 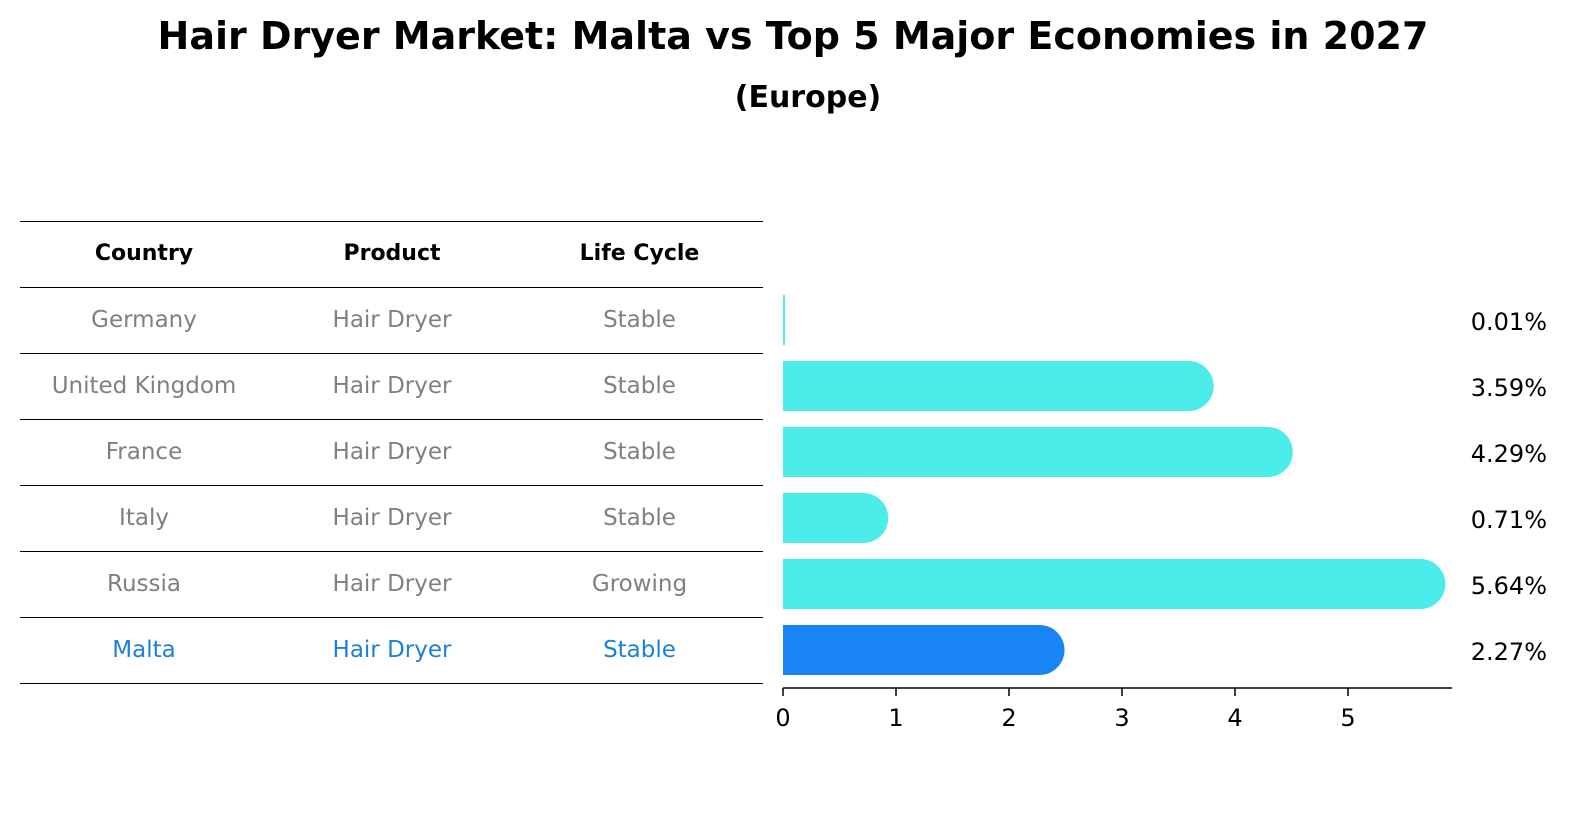 I want to click on value-label: 4.29%, so click(x=1509, y=454).